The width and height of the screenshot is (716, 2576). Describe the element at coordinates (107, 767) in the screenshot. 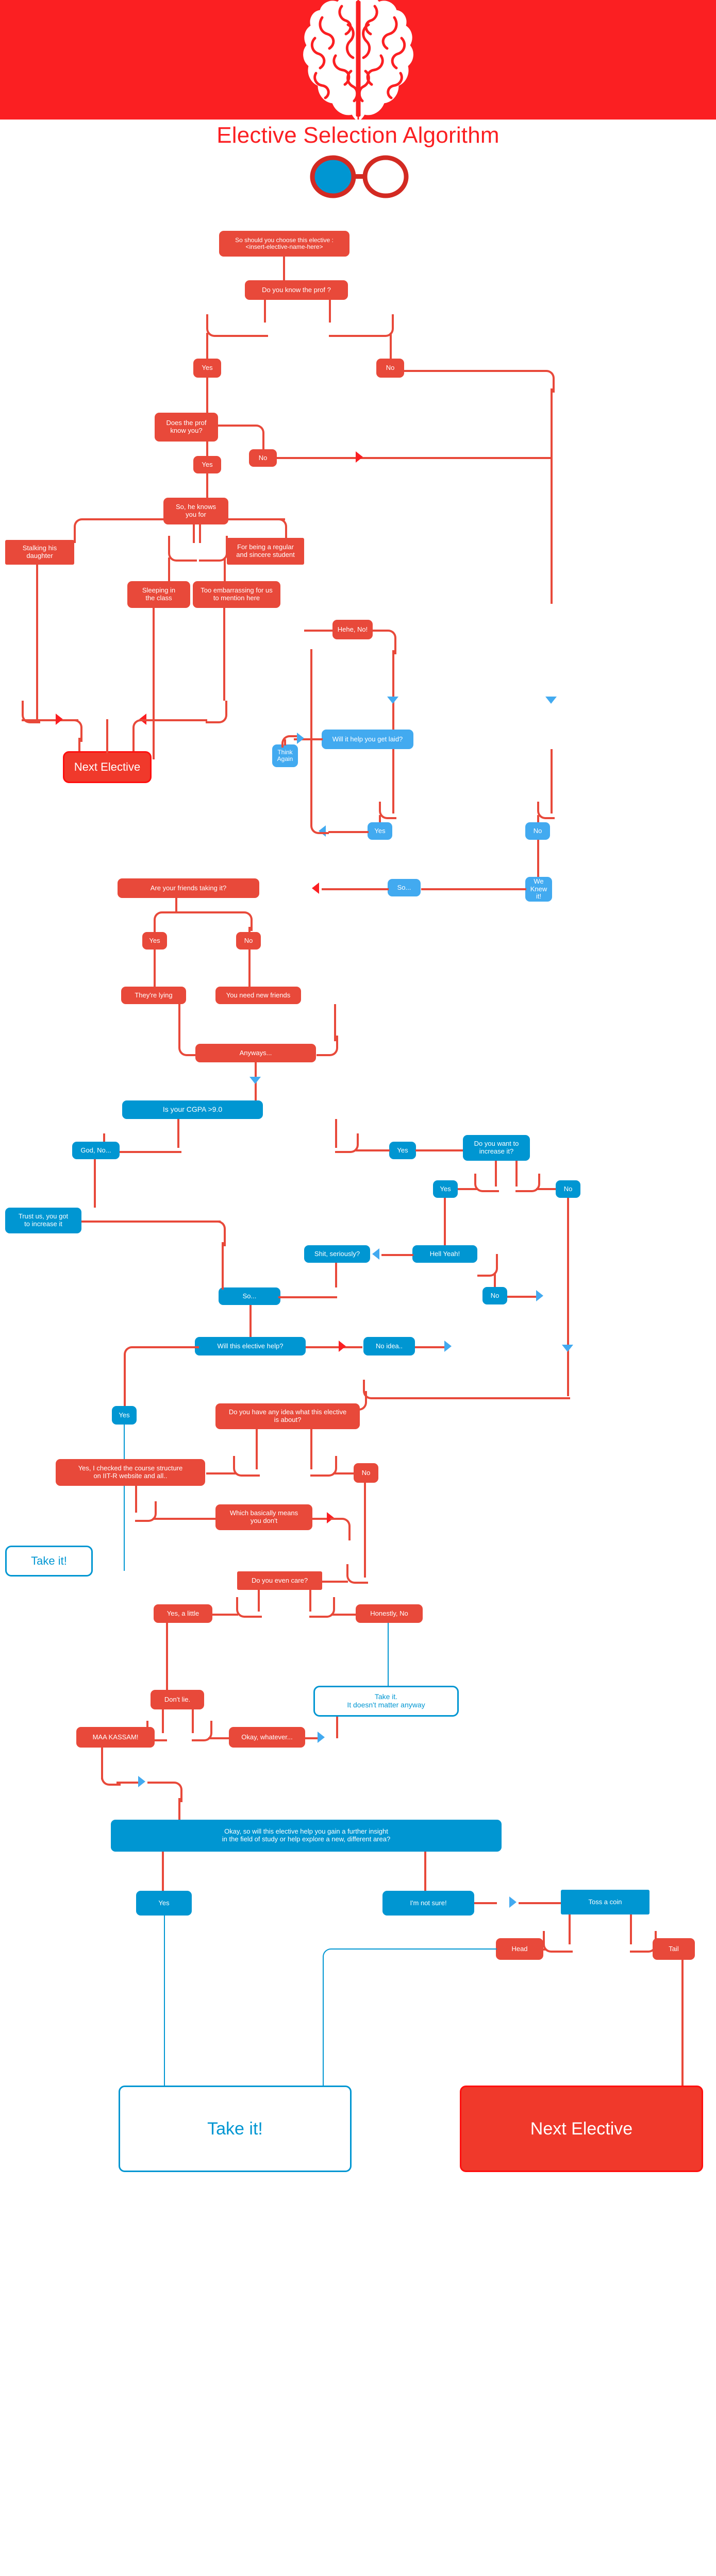

I see `node-next-elective-1: Next Elective` at that location.